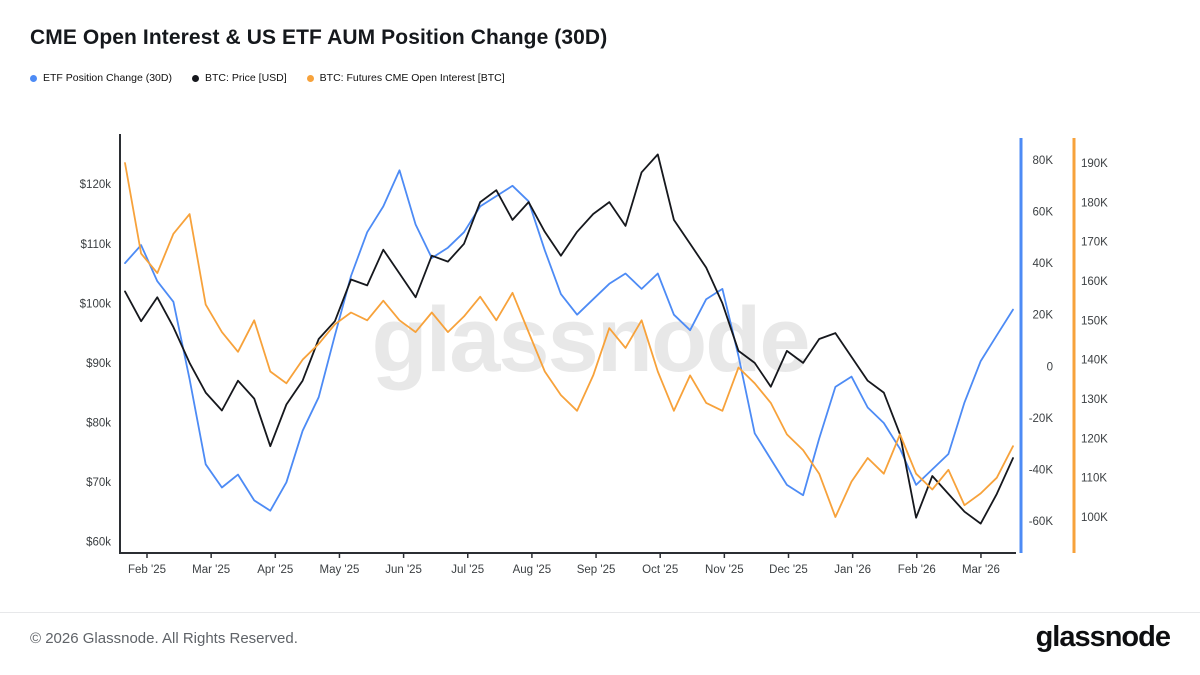 Image resolution: width=1200 pixels, height=675 pixels. I want to click on price-axis-tick-label: $70k, so click(98, 483).